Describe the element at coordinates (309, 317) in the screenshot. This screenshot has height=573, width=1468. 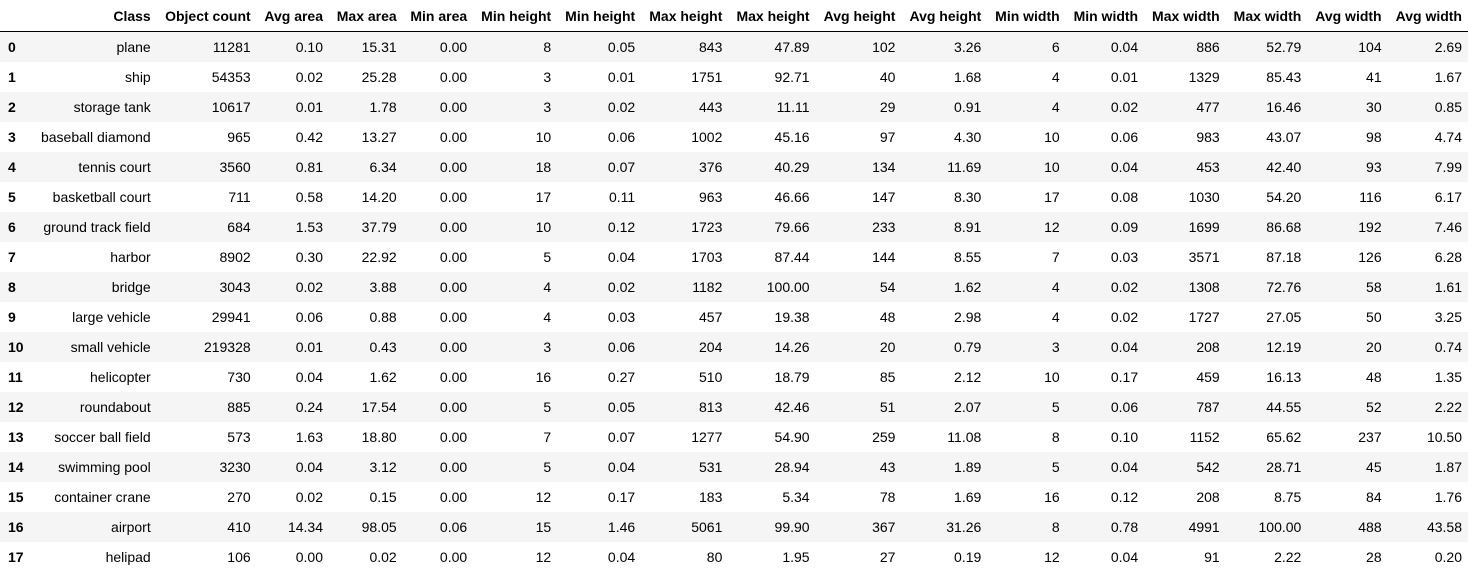
I see `cell-avg-area: 0.06` at that location.